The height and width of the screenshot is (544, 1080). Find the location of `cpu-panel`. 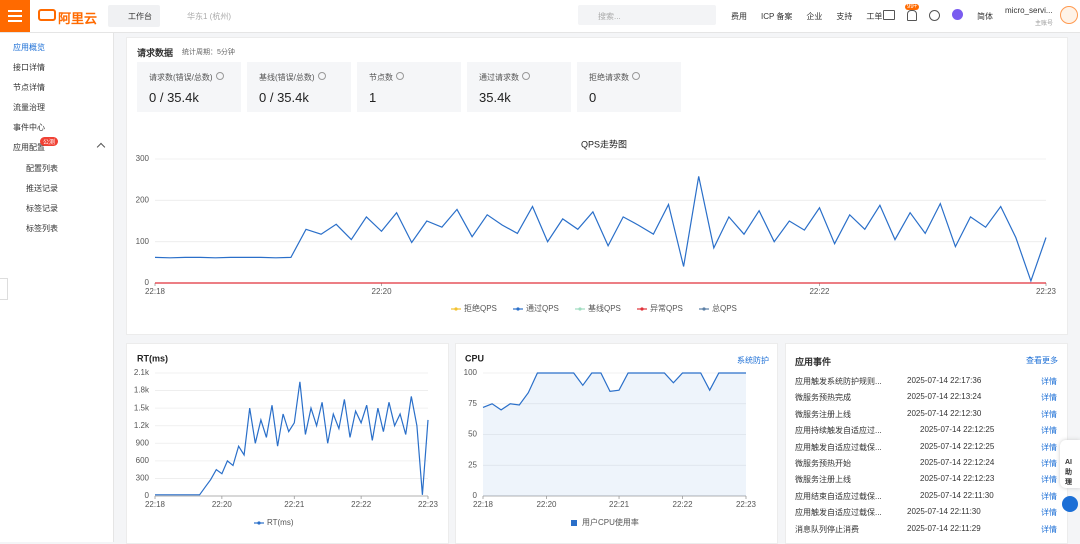

cpu-panel is located at coordinates (616, 443).